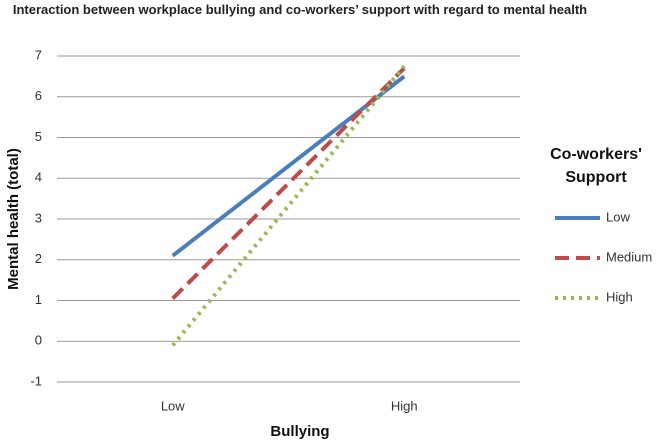 The image size is (659, 440). I want to click on y-tick-label: 6, so click(38, 95).